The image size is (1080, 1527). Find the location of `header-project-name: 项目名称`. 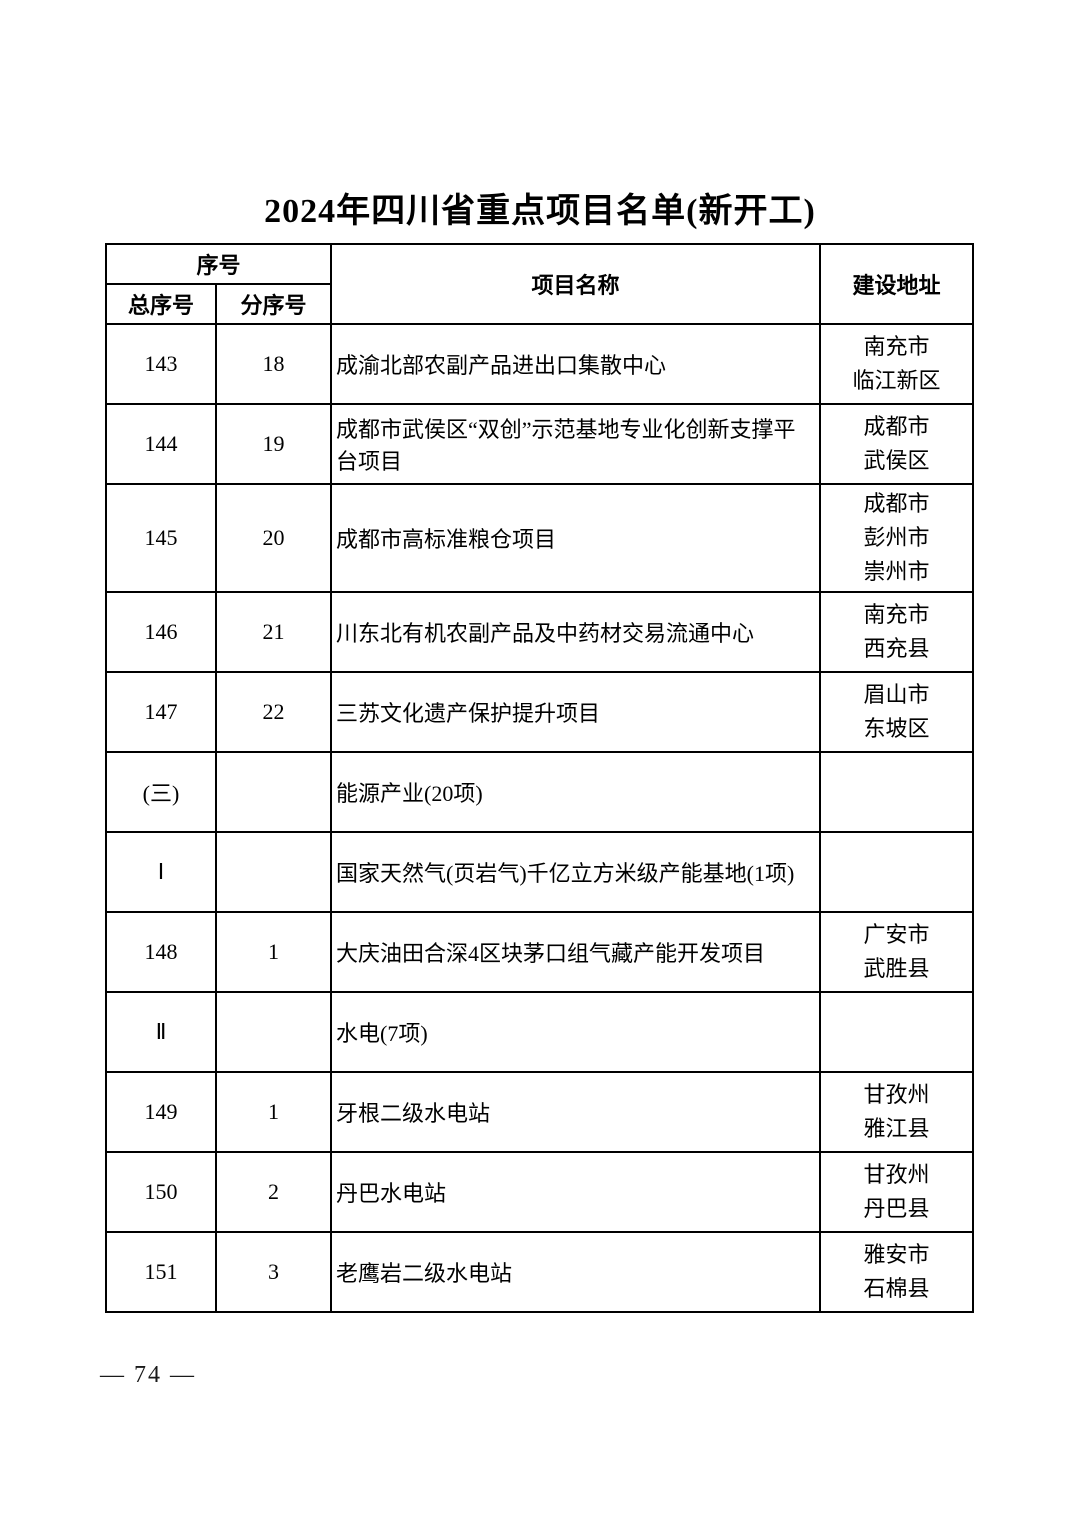

header-project-name: 项目名称 is located at coordinates (576, 284).